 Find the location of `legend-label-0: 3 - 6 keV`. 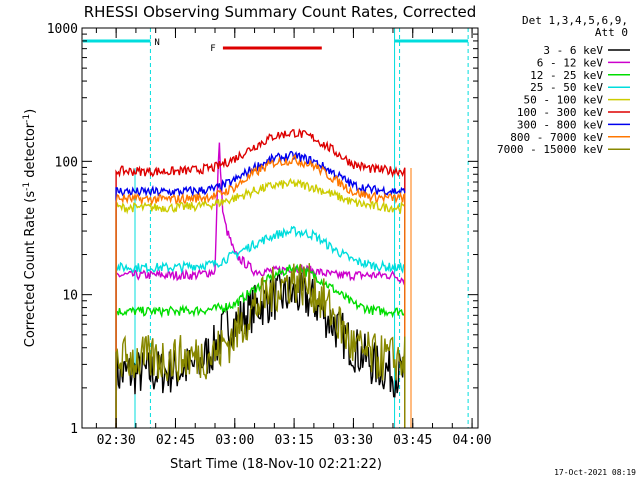

legend-label-0: 3 - 6 keV is located at coordinates (573, 50).